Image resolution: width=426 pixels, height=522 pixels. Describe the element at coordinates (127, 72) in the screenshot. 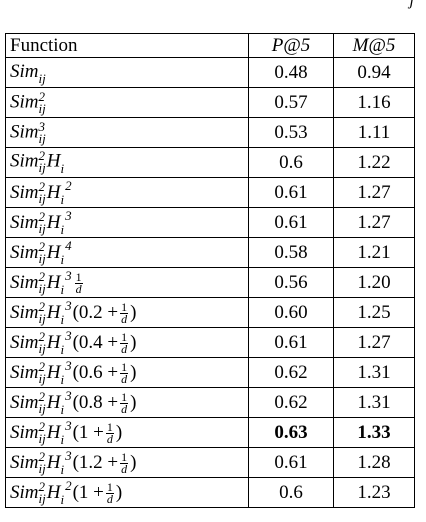

I see `function-cell: Sim ij` at that location.